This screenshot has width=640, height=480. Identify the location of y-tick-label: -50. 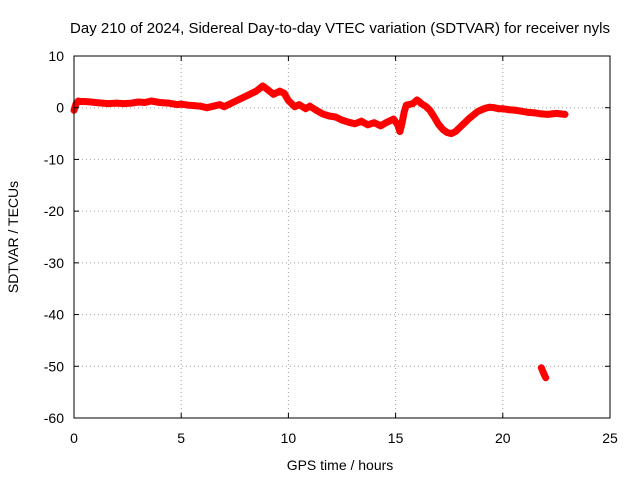
(54, 366).